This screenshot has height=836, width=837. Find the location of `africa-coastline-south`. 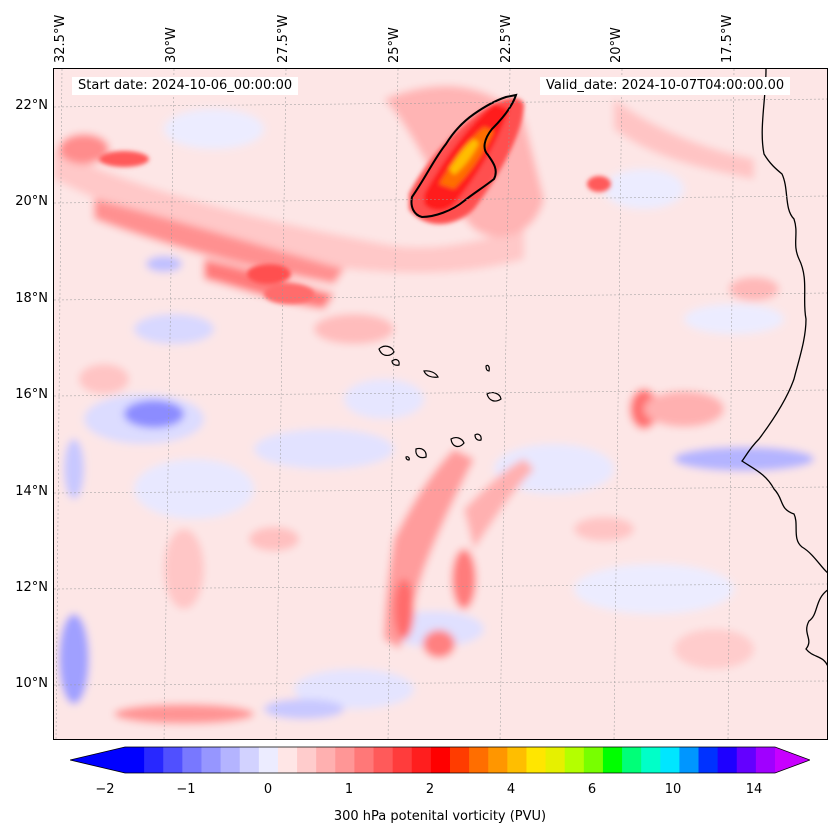

africa-coastline-south is located at coordinates (816, 628).